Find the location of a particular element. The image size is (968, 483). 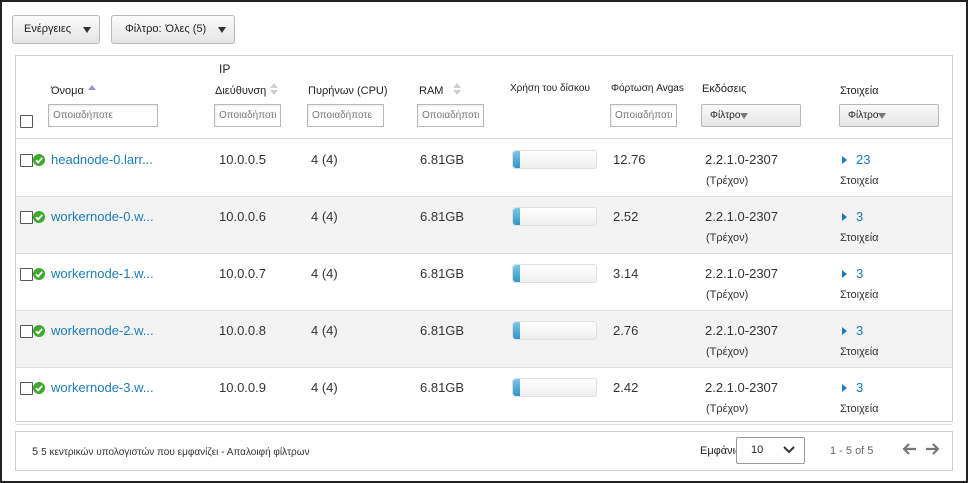

ram-filter-input is located at coordinates (450, 115).